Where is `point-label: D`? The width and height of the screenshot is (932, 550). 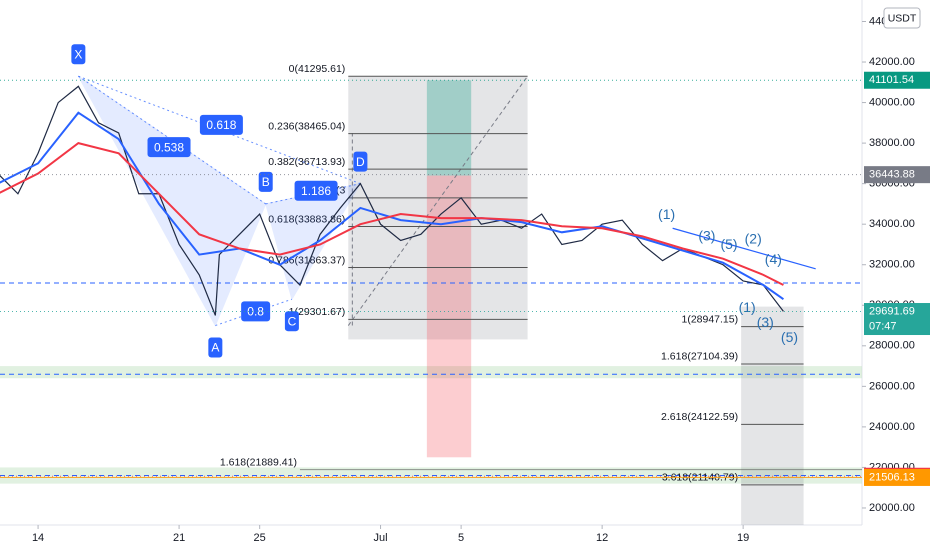 point-label: D is located at coordinates (360, 162).